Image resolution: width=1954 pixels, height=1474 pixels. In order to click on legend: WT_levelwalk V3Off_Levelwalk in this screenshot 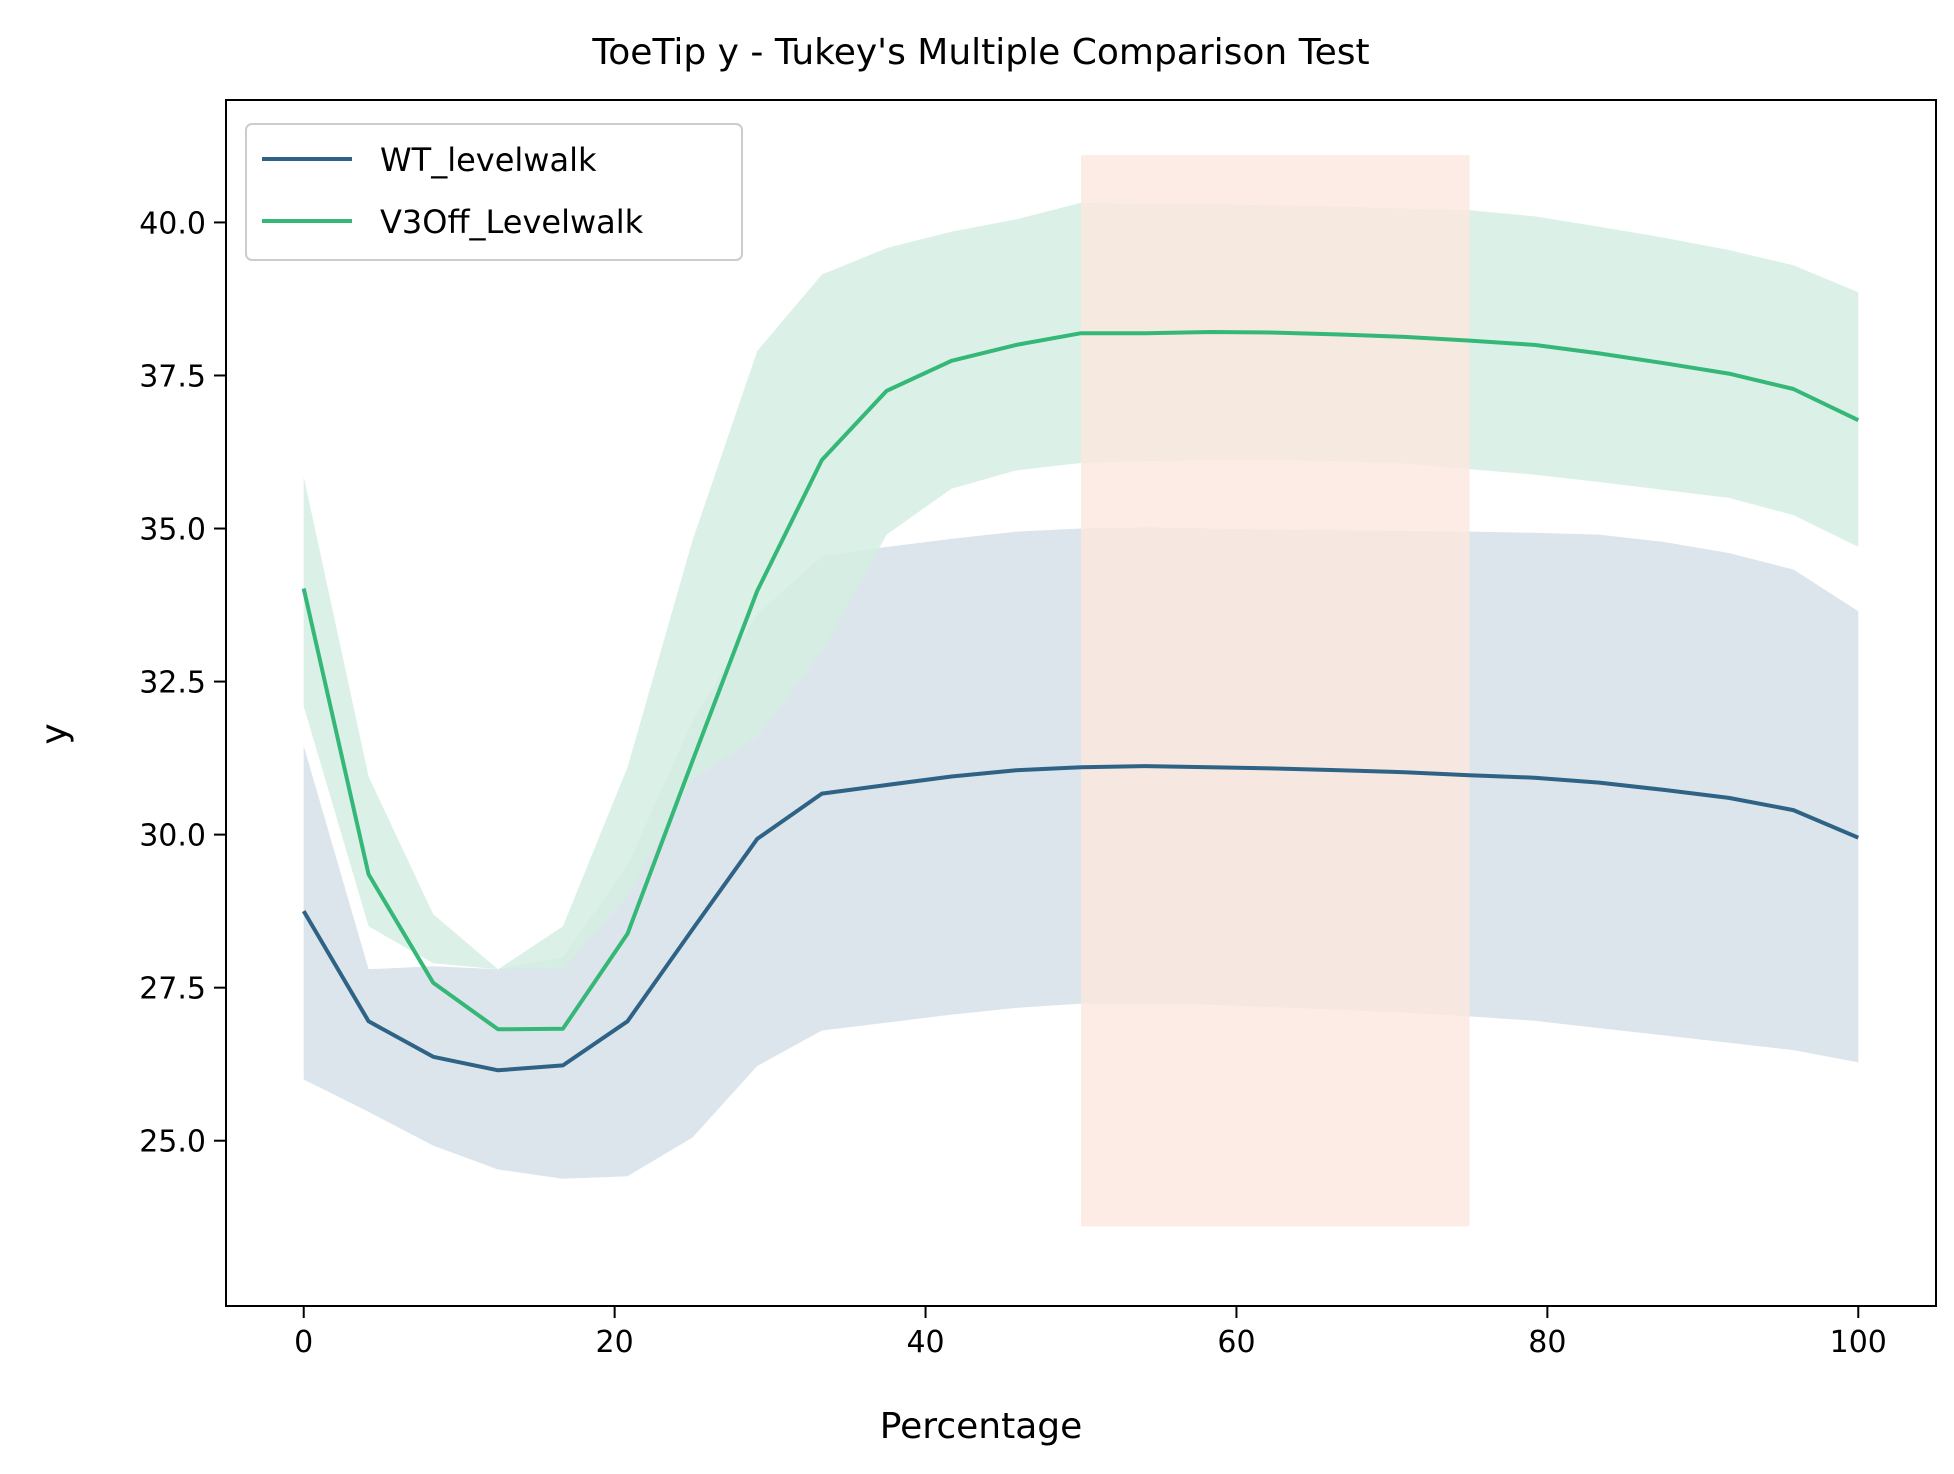, I will do `click(494, 192)`.